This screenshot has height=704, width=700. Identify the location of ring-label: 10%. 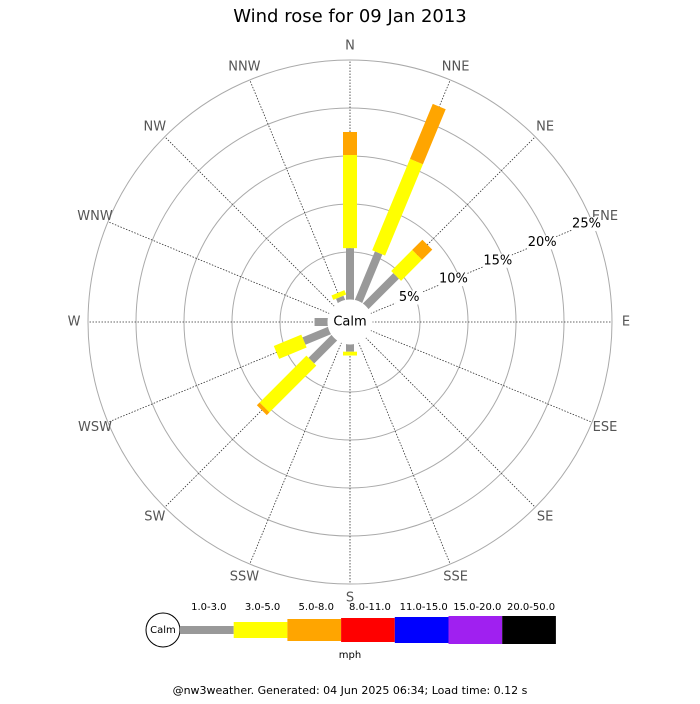
(453, 279).